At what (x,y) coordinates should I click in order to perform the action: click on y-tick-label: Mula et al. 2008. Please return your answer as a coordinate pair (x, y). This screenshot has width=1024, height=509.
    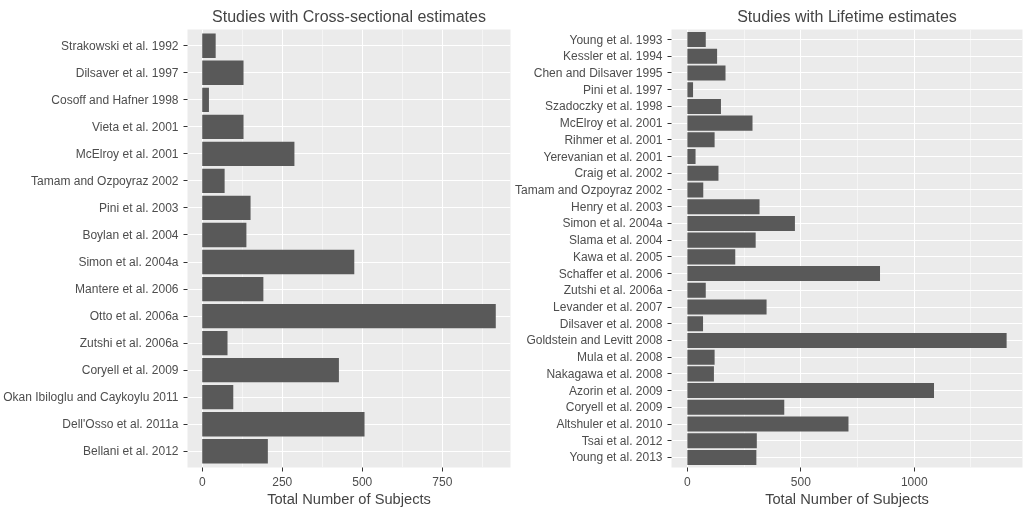
    Looking at the image, I should click on (620, 357).